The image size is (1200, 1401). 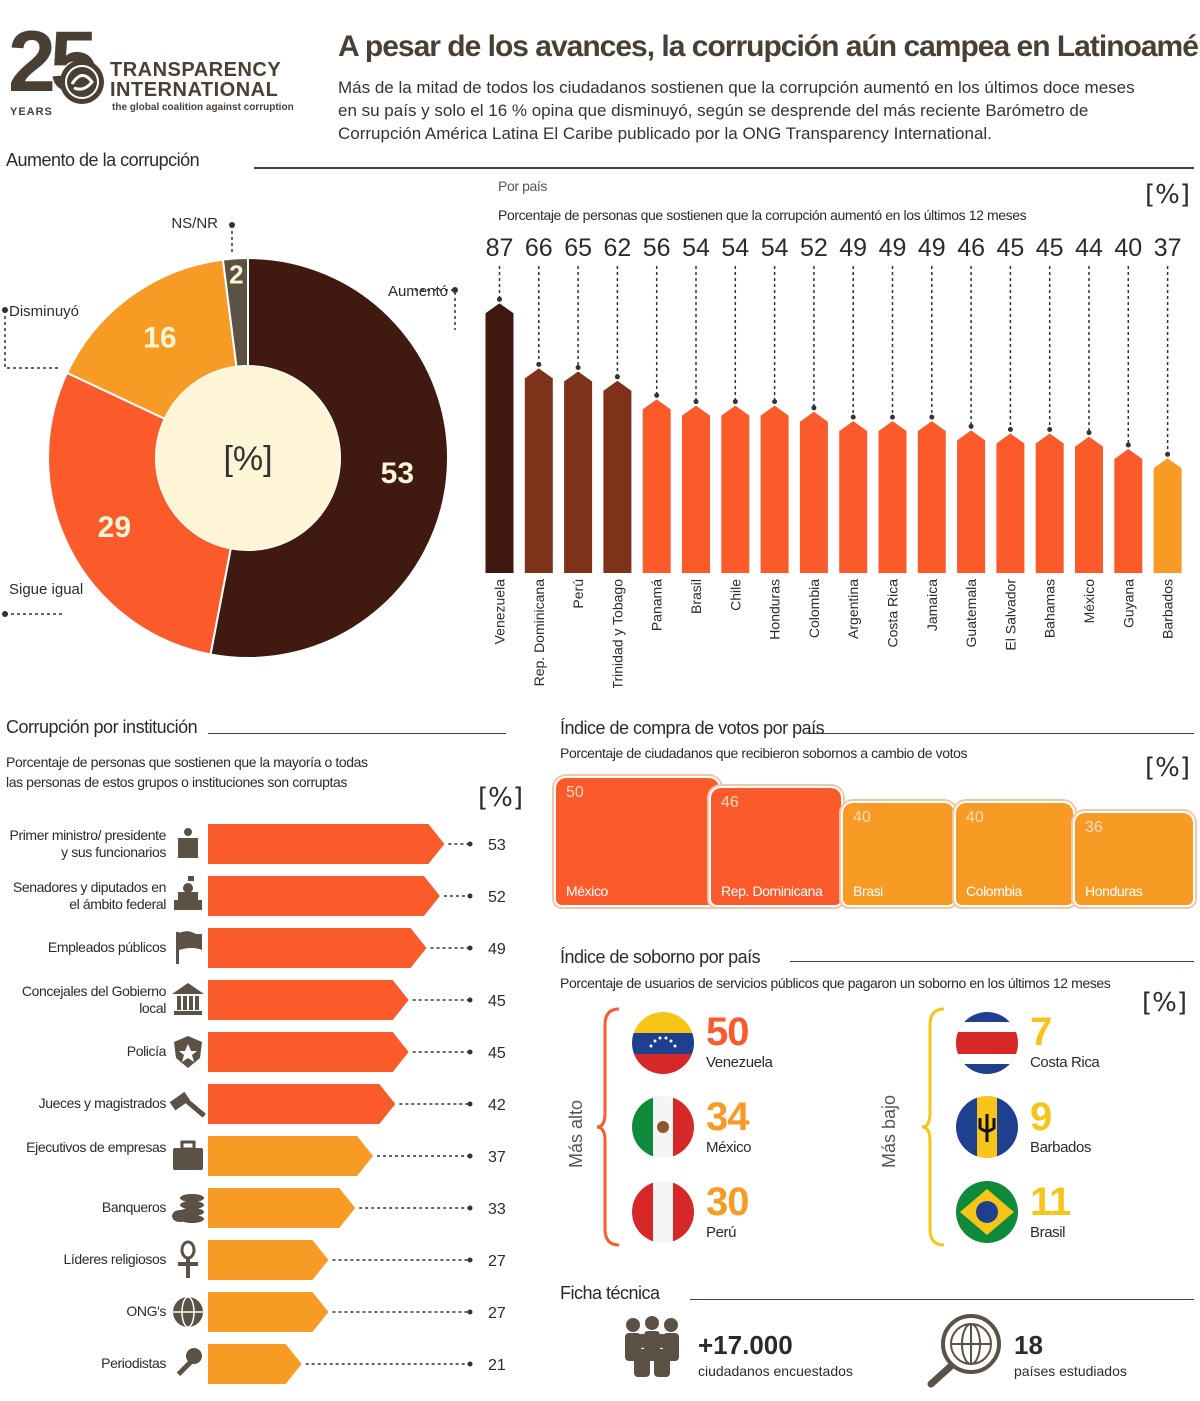 I want to click on costa-rica-flag-icon, so click(x=987, y=1043).